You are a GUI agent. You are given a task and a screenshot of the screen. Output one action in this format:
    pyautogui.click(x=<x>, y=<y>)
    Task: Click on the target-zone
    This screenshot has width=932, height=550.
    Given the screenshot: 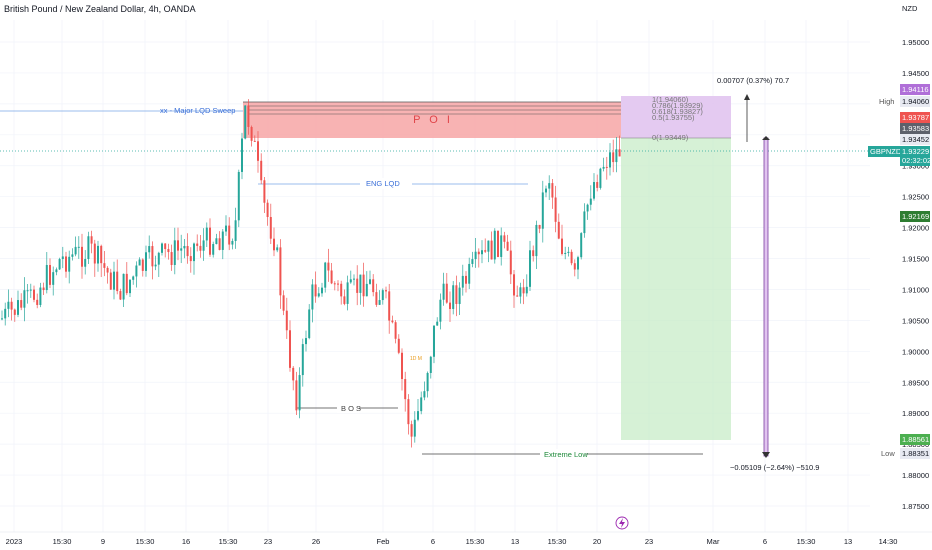 What is the action you would take?
    pyautogui.click(x=676, y=289)
    